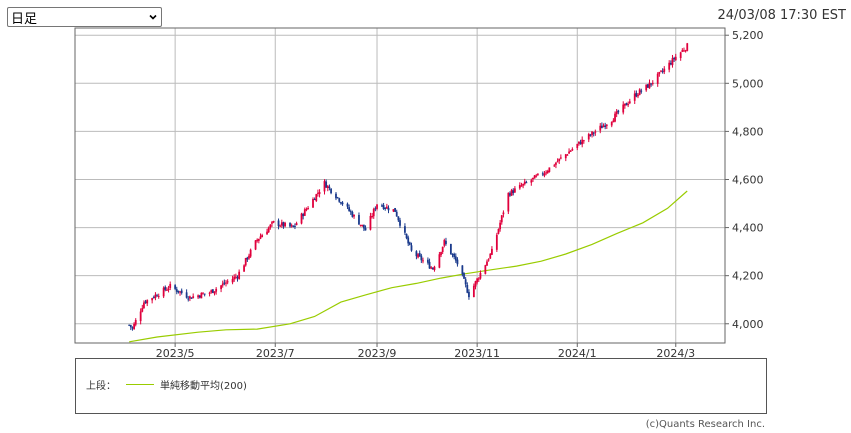  What do you see at coordinates (175, 352) in the screenshot?
I see `x-tick-label: 2023/5` at bounding box center [175, 352].